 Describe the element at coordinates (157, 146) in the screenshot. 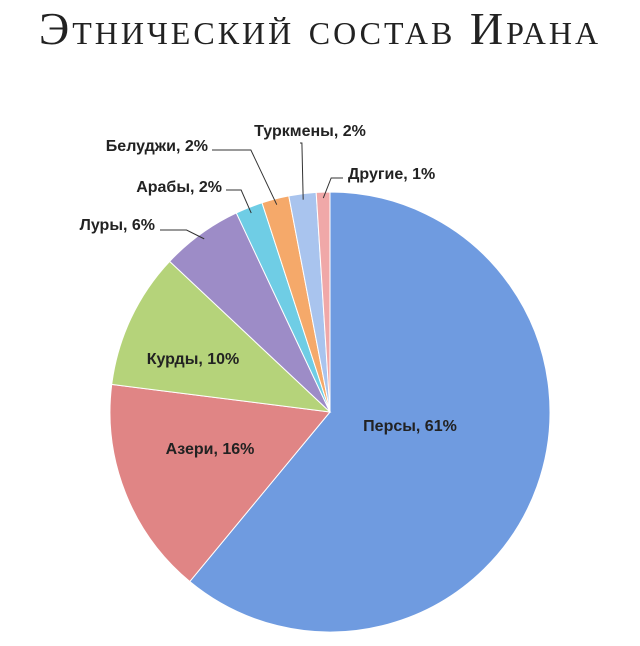

I see `data-label: Белуджи, 2%` at that location.